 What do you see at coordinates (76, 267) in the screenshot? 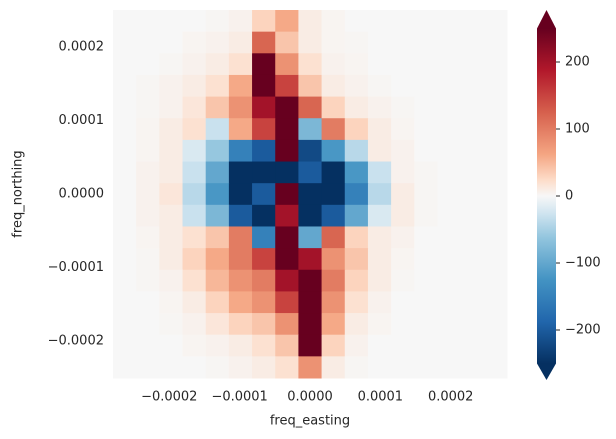
I see `y-tick-label: −0.0001` at bounding box center [76, 267].